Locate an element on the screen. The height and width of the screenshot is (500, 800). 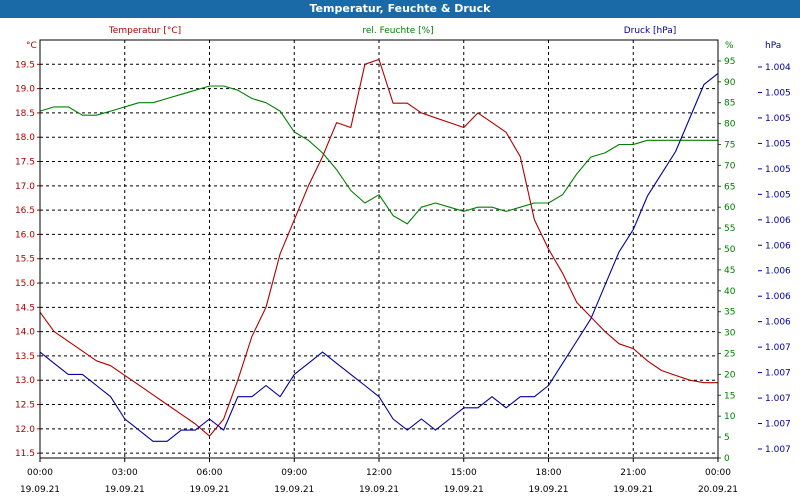
temperature-tick-label: 19.5 is located at coordinates (25, 65).